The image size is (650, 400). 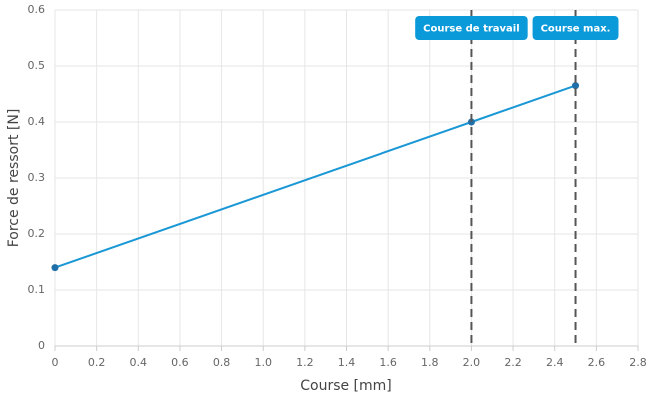 What do you see at coordinates (97, 362) in the screenshot?
I see `x-tick-label: 0.2` at bounding box center [97, 362].